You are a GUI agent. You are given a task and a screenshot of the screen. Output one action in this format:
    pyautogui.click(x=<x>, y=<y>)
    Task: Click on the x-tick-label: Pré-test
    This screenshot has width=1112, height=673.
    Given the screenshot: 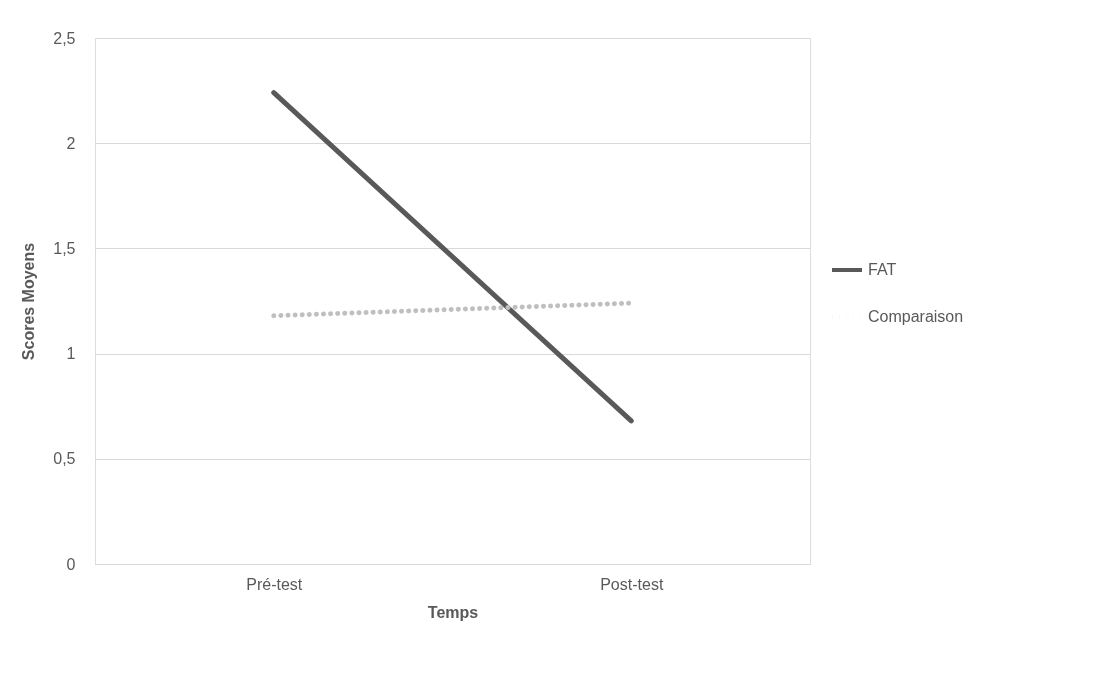 What is the action you would take?
    pyautogui.click(x=274, y=584)
    